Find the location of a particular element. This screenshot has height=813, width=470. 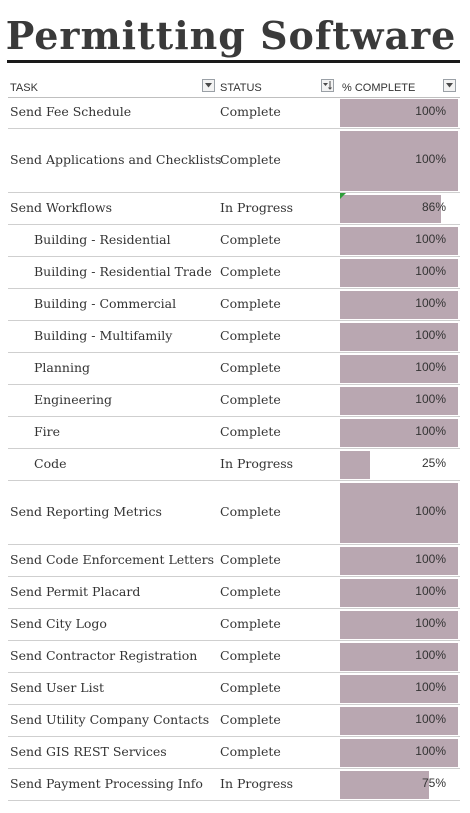

task-cell: Building - Residential Trade is located at coordinates (123, 271).